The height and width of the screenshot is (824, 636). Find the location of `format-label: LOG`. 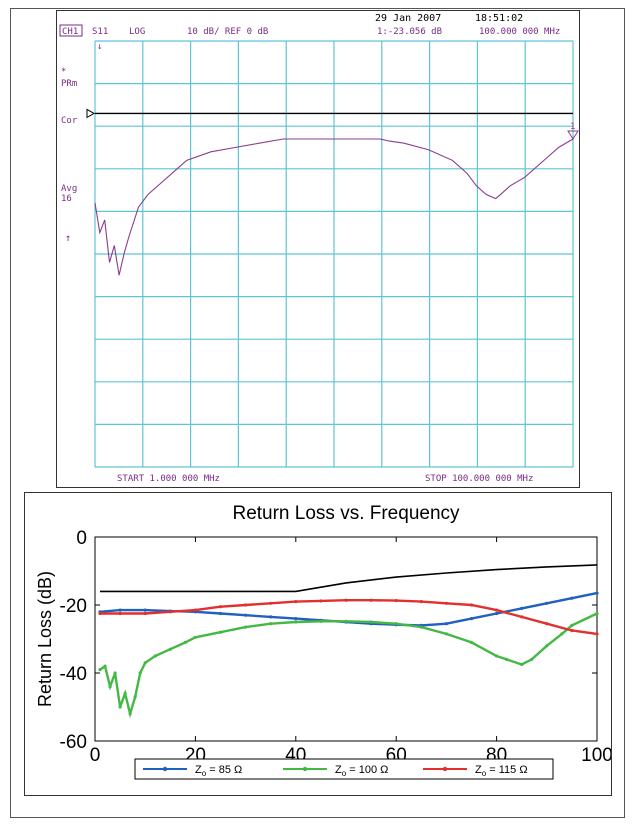

format-label: LOG is located at coordinates (137, 32).